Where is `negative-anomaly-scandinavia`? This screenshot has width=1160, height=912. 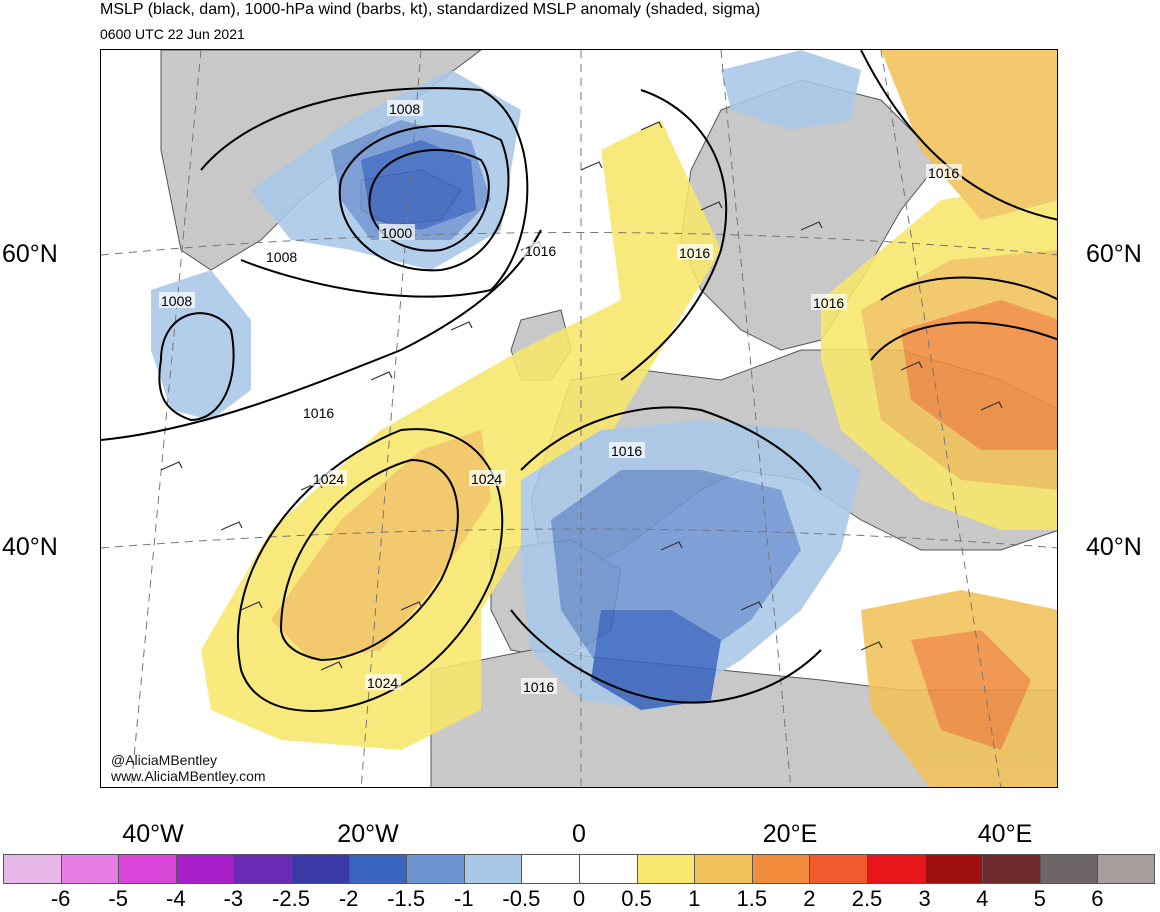 negative-anomaly-scandinavia is located at coordinates (791, 90).